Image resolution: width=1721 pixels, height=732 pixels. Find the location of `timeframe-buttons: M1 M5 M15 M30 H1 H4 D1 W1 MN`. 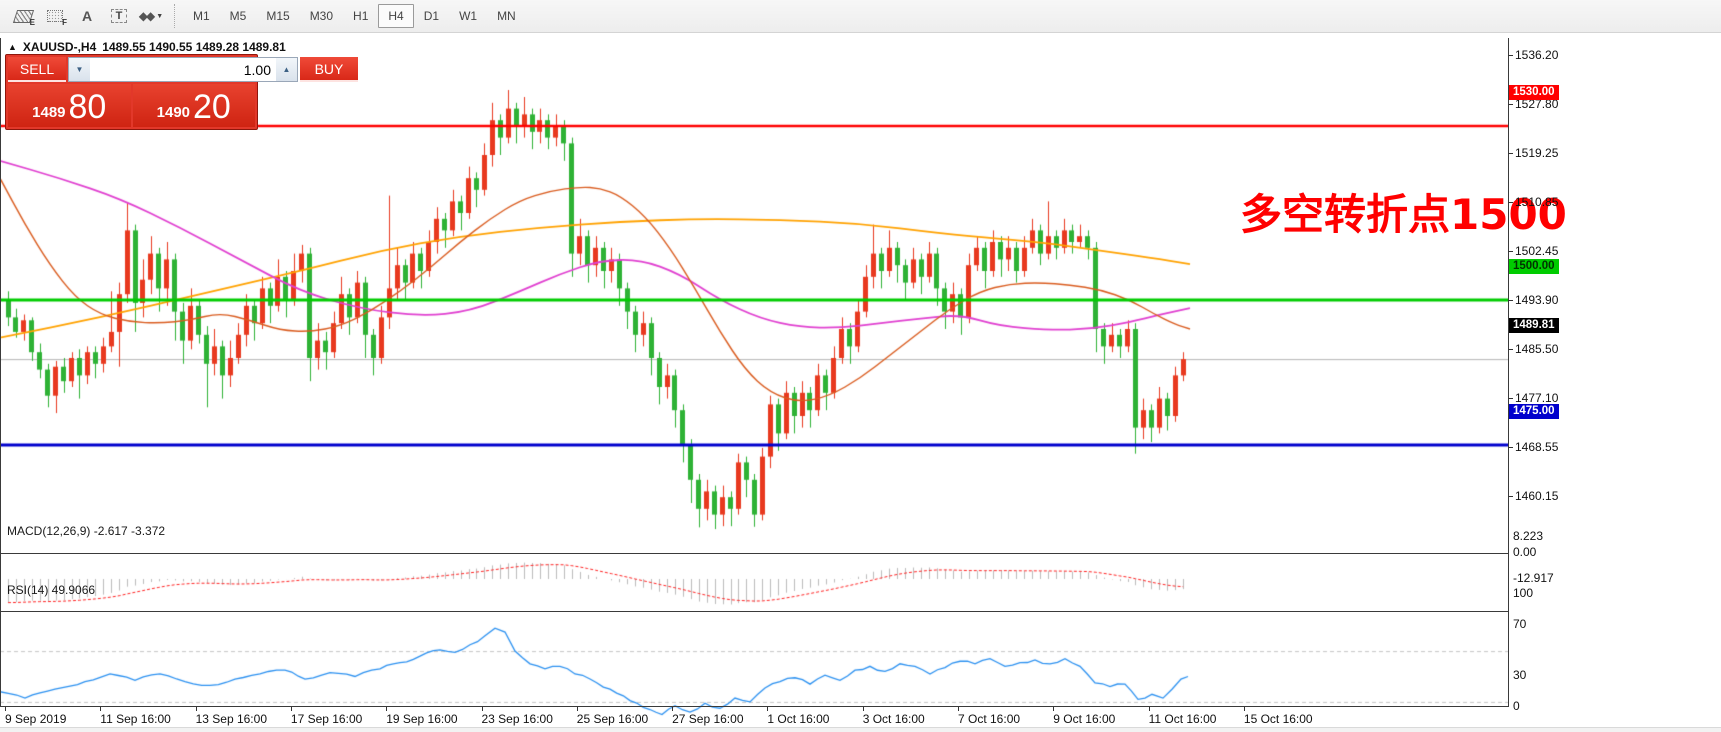

timeframe-buttons: M1 M5 M15 M30 H1 H4 D1 W1 MN is located at coordinates (354, 16).